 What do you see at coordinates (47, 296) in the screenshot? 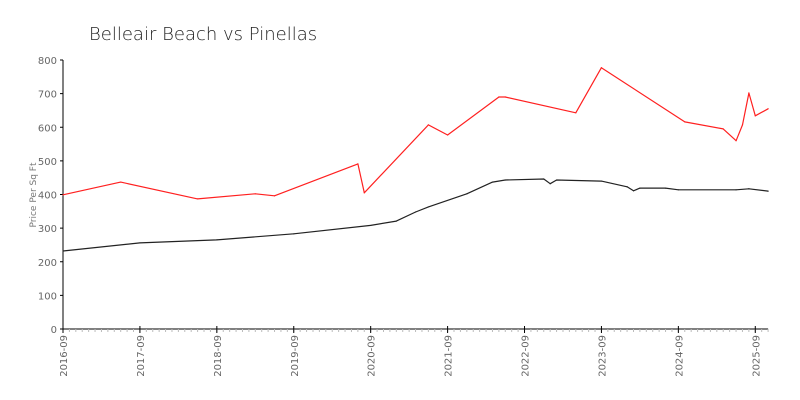
I see `y-tick-label: 100` at bounding box center [47, 296].